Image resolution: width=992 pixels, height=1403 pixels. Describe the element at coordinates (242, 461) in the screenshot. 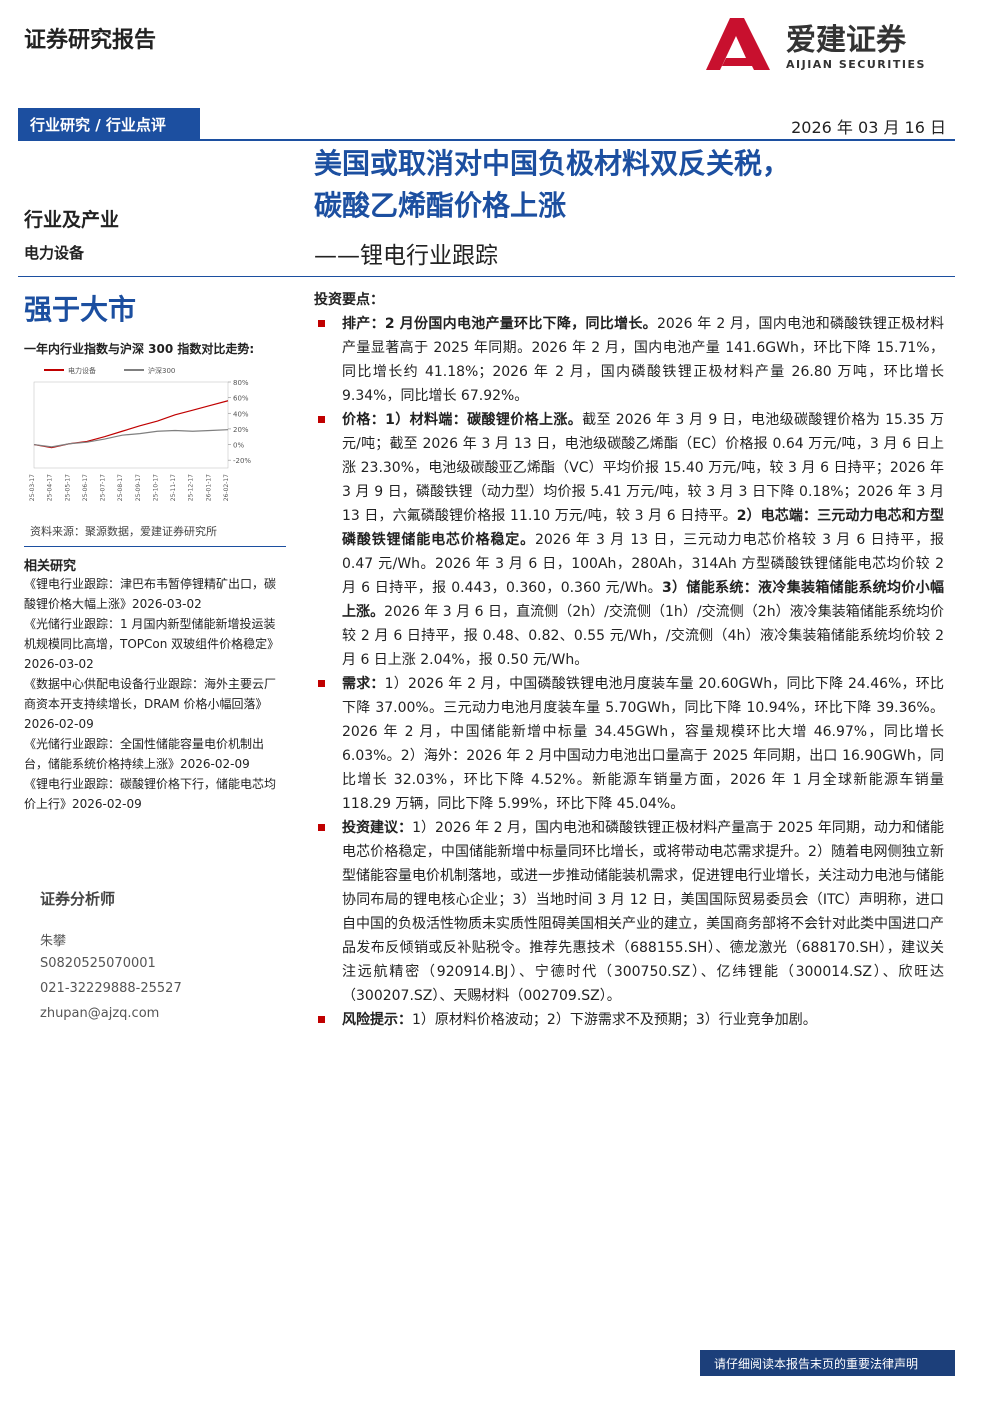

I see `y-tick-label: -20%` at that location.